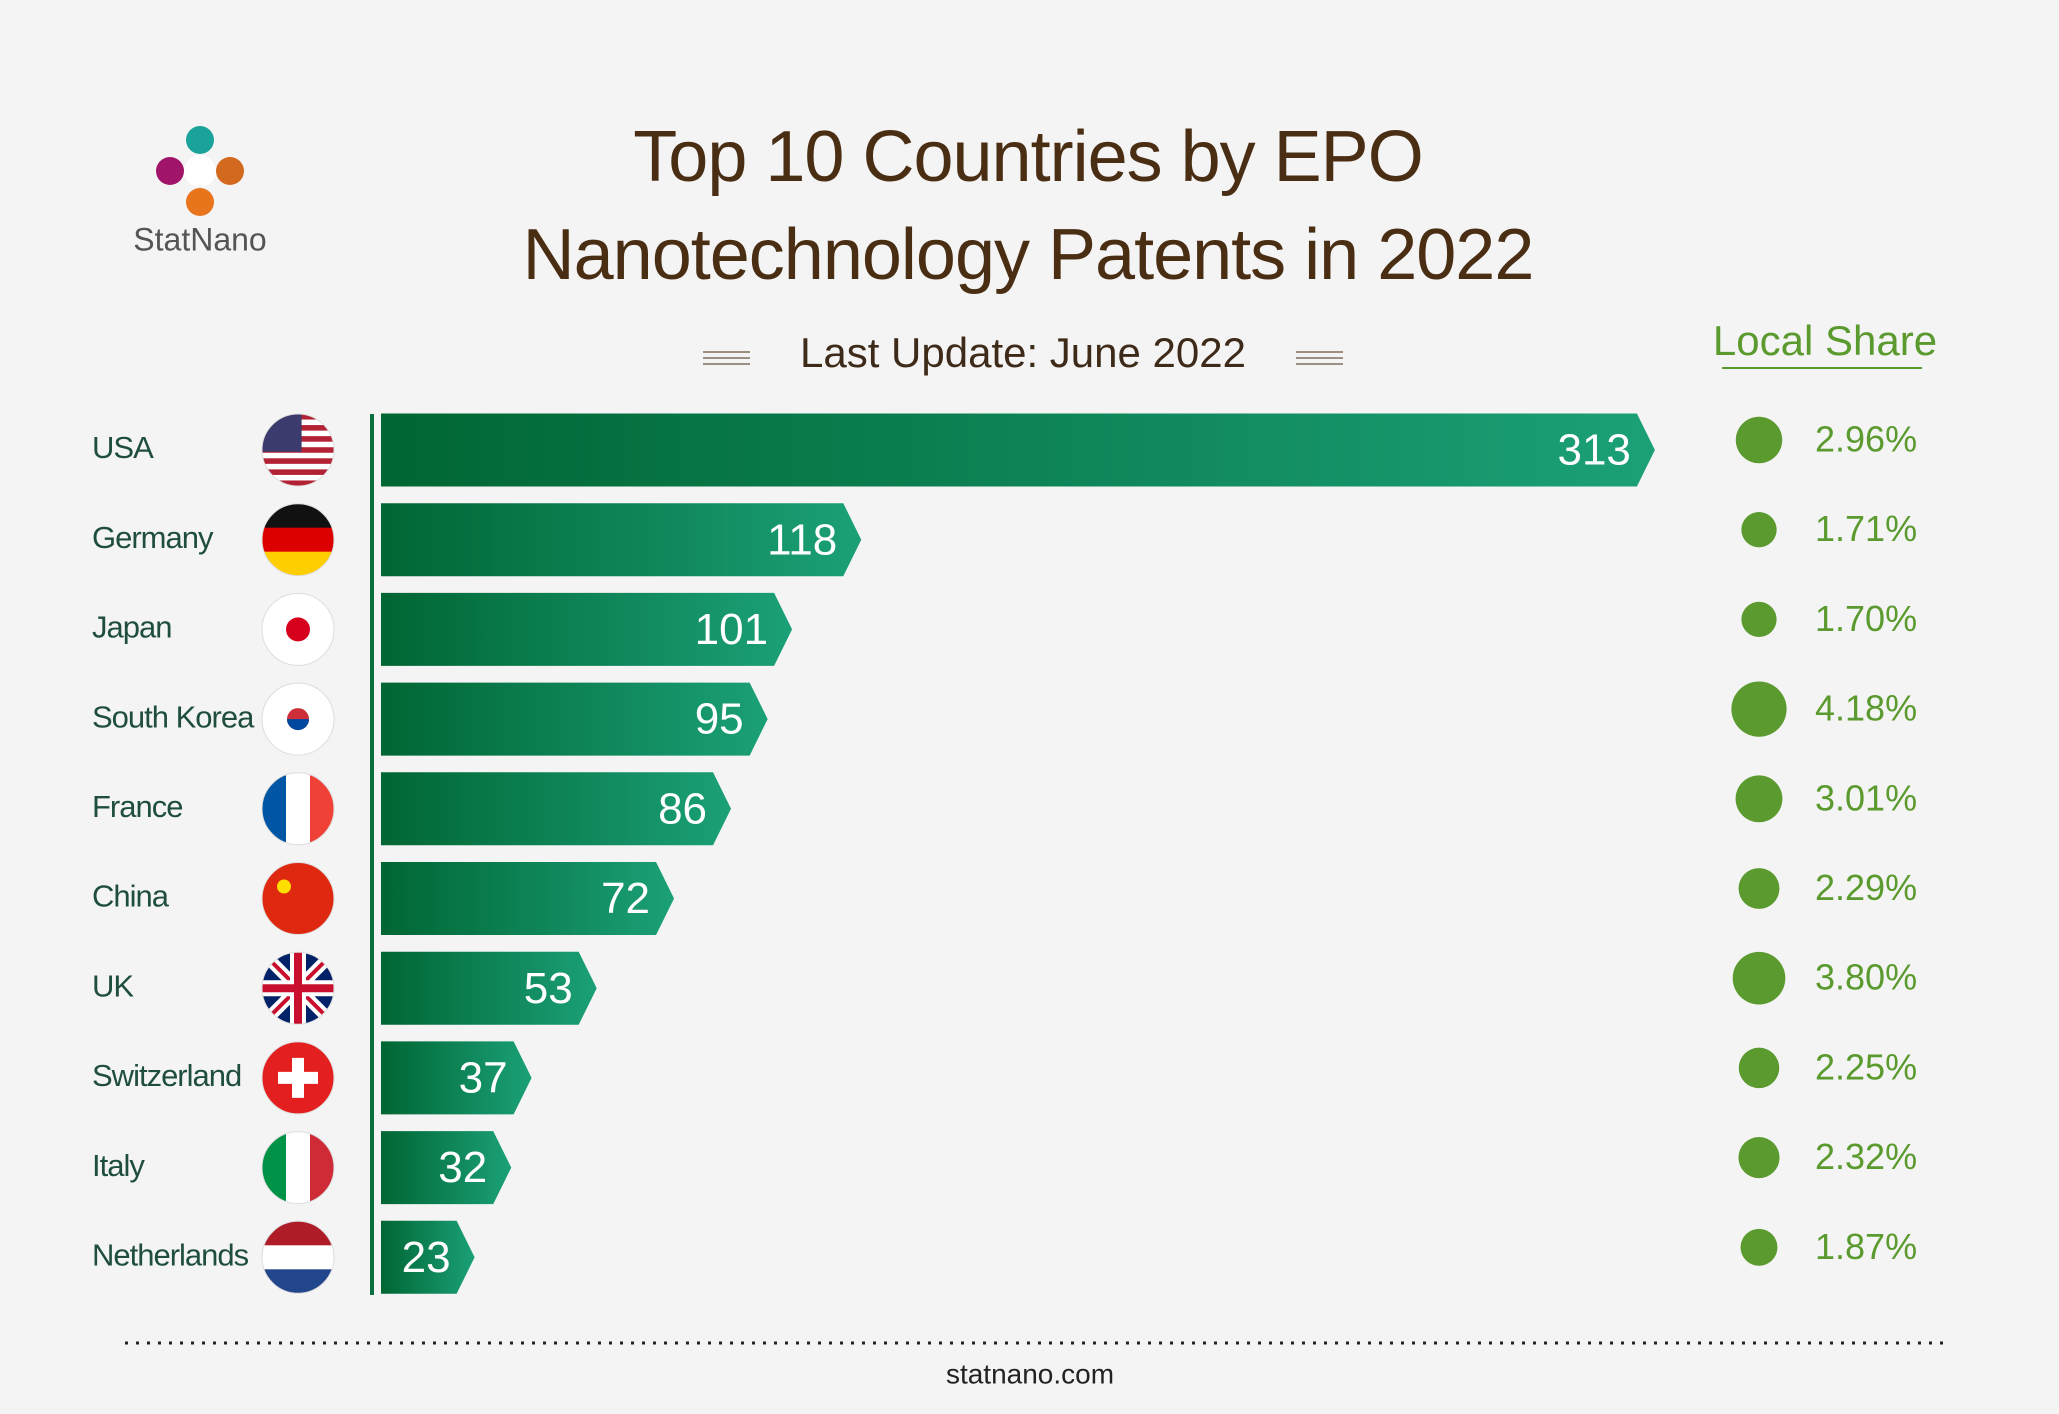  I want to click on flag-field, so click(298, 898).